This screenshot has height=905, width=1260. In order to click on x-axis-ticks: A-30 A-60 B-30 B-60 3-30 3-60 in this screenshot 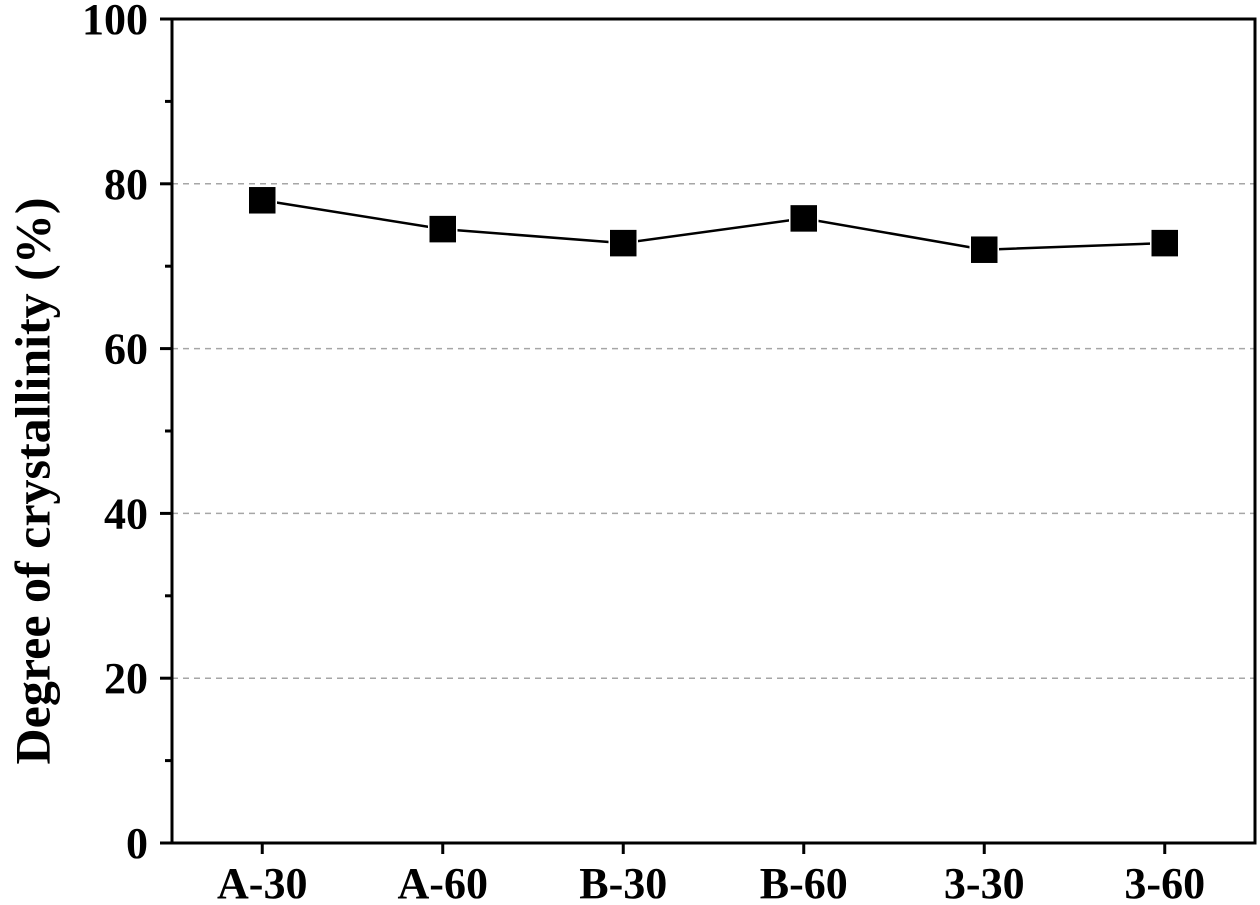, I will do `click(711, 874)`.